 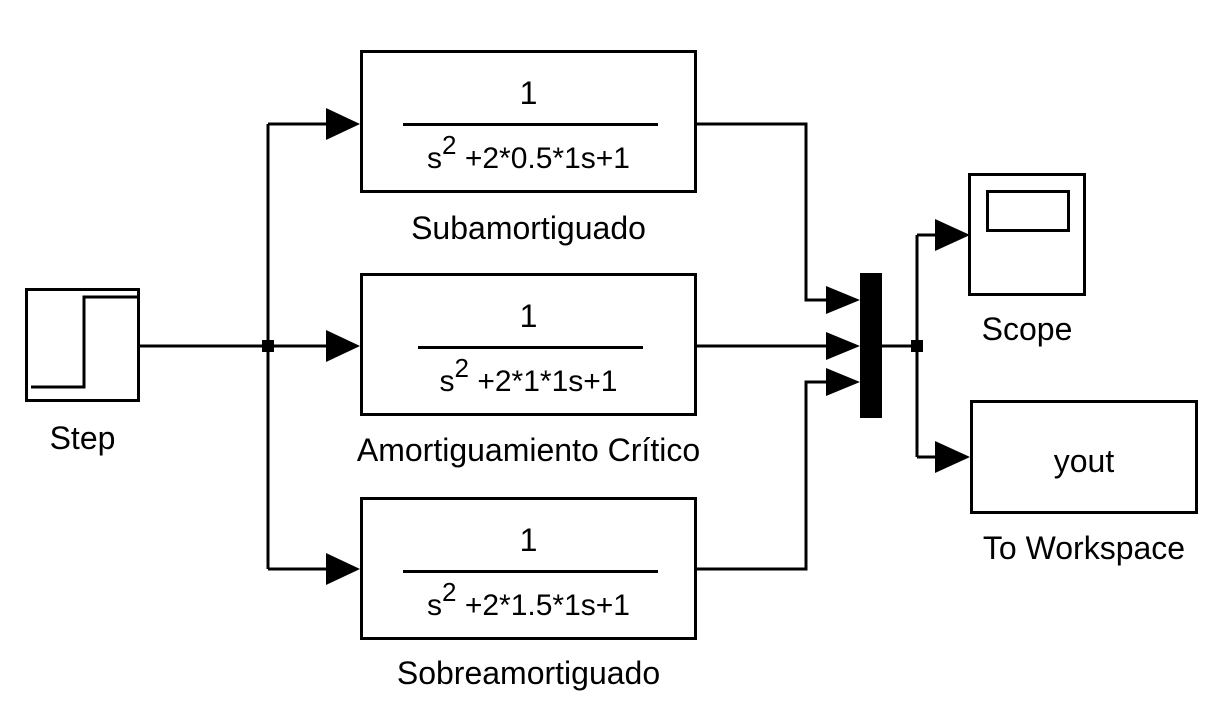 I want to click on tf-crit-denominator: s2 +2*1*1s+1, so click(x=528, y=378).